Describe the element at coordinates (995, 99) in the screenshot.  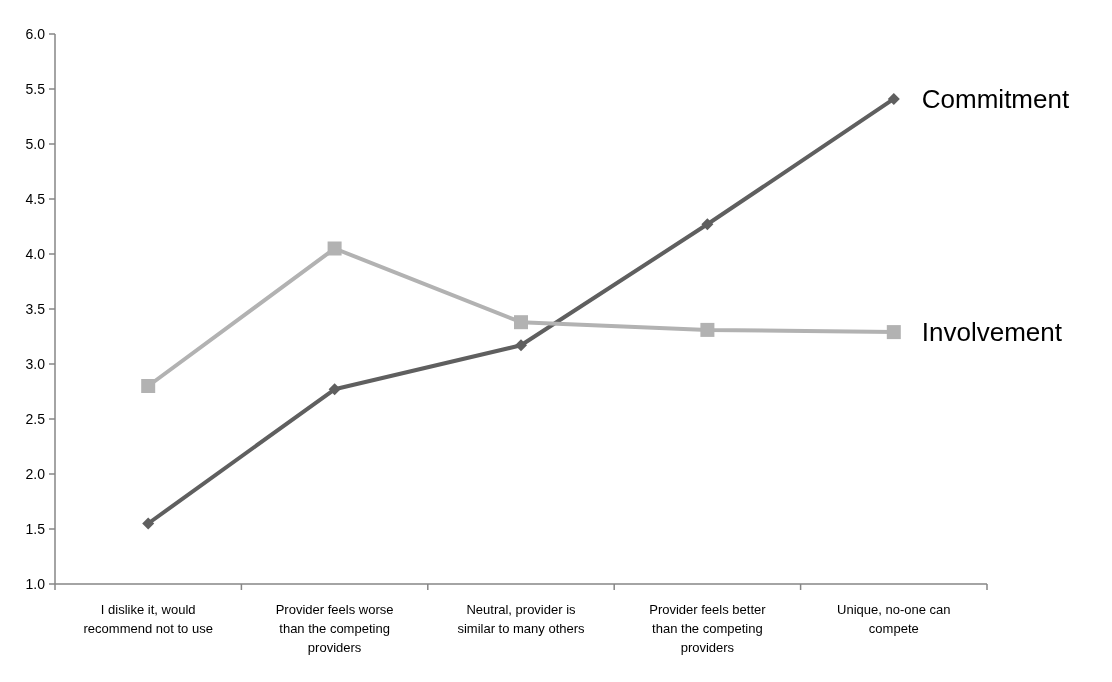
I see `series-label: Commitment` at that location.